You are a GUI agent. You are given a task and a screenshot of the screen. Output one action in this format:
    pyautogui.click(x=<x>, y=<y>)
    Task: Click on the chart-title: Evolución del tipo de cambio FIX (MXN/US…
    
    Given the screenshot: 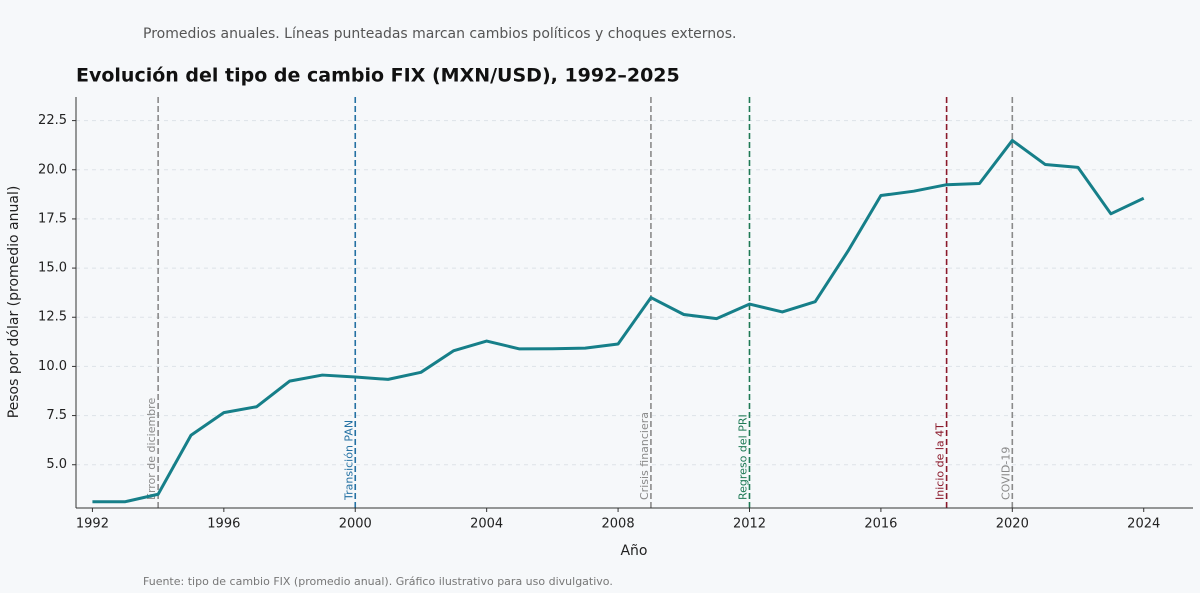 What is the action you would take?
    pyautogui.click(x=378, y=76)
    